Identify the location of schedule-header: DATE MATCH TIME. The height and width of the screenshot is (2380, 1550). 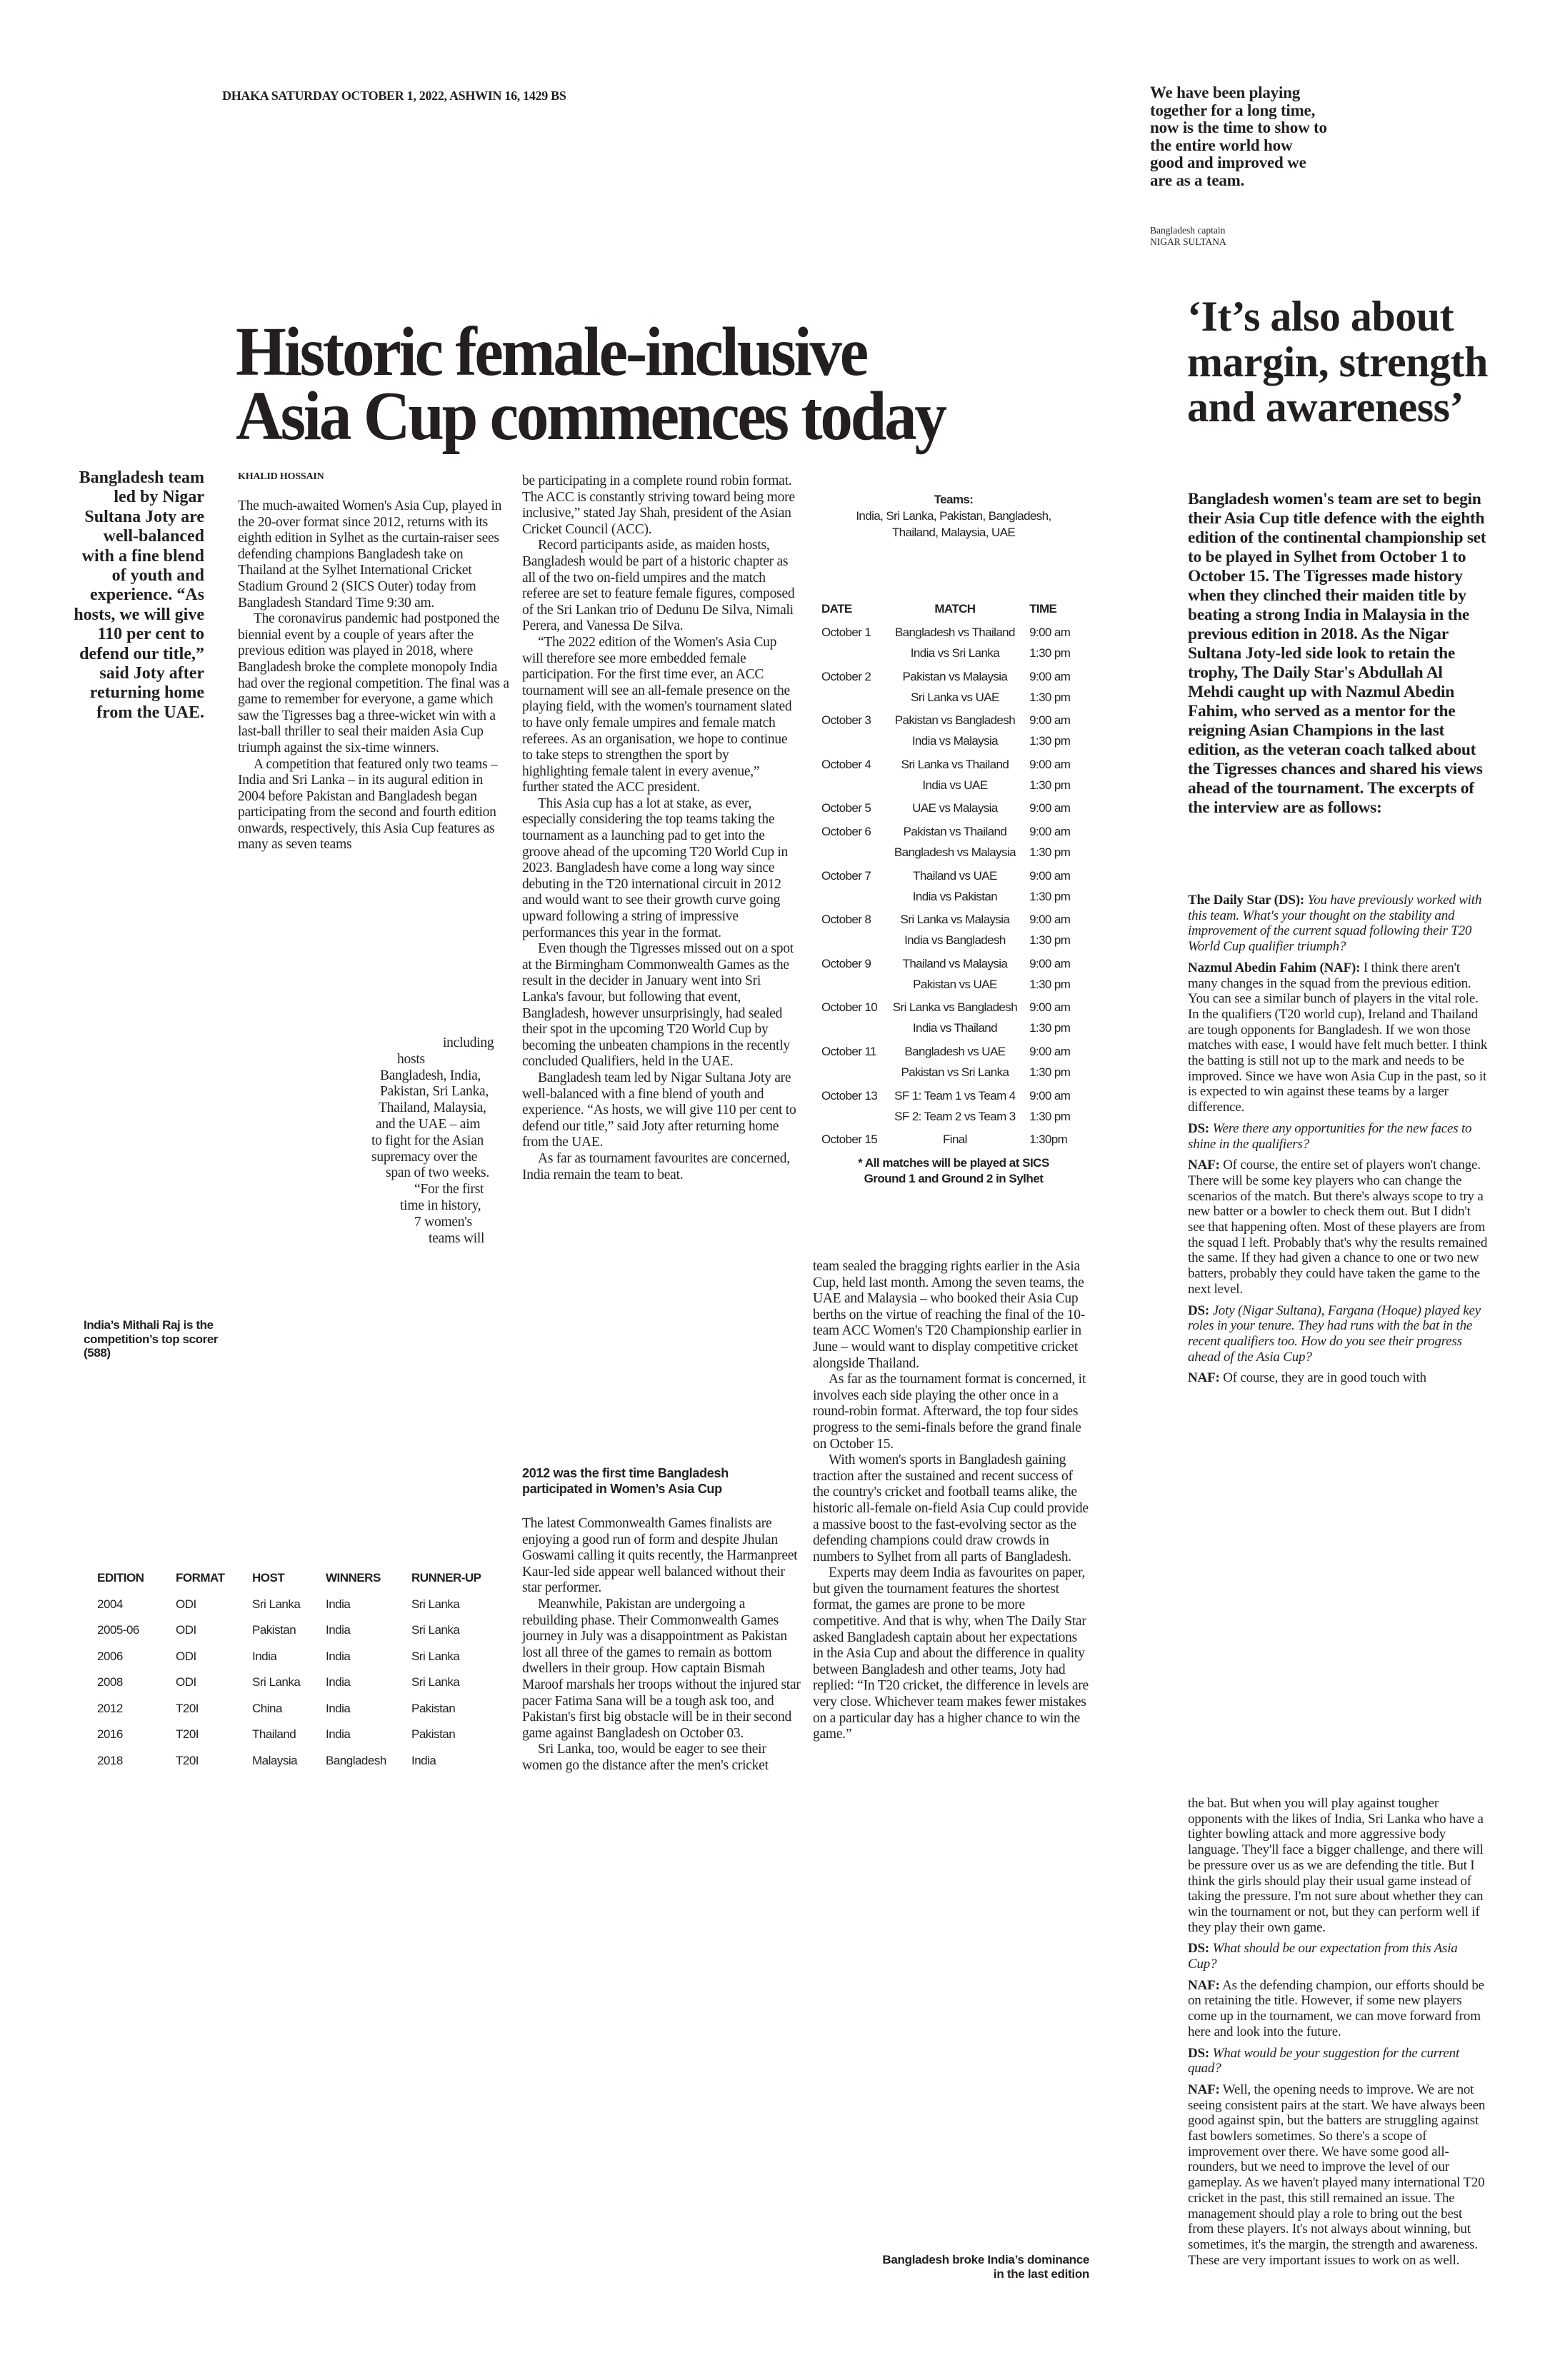
(953, 609).